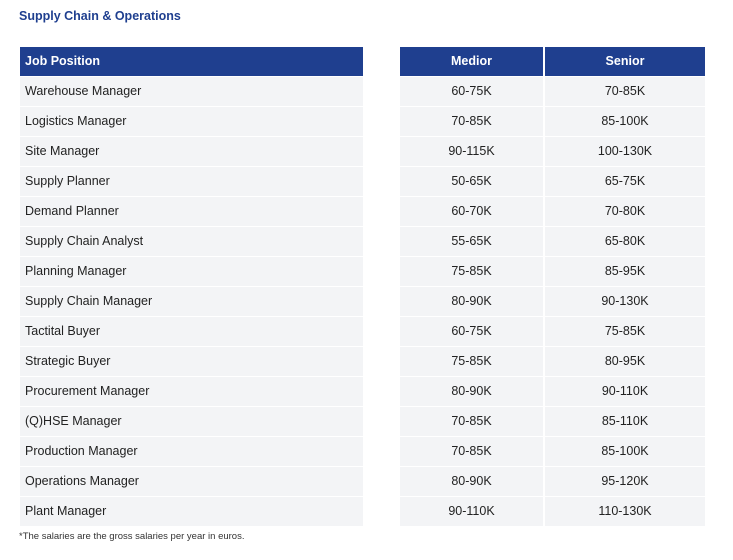 Image resolution: width=733 pixels, height=560 pixels. I want to click on table-row: 80-90K 95-120K, so click(552, 481).